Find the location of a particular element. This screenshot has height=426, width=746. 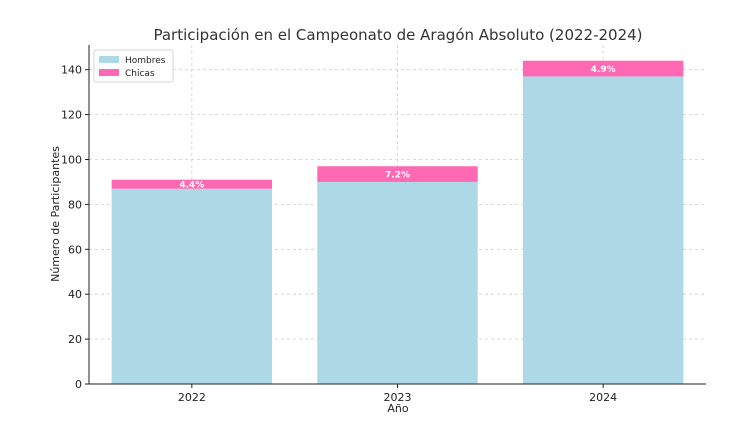

legend-label-hombres: Hombres is located at coordinates (145, 61).